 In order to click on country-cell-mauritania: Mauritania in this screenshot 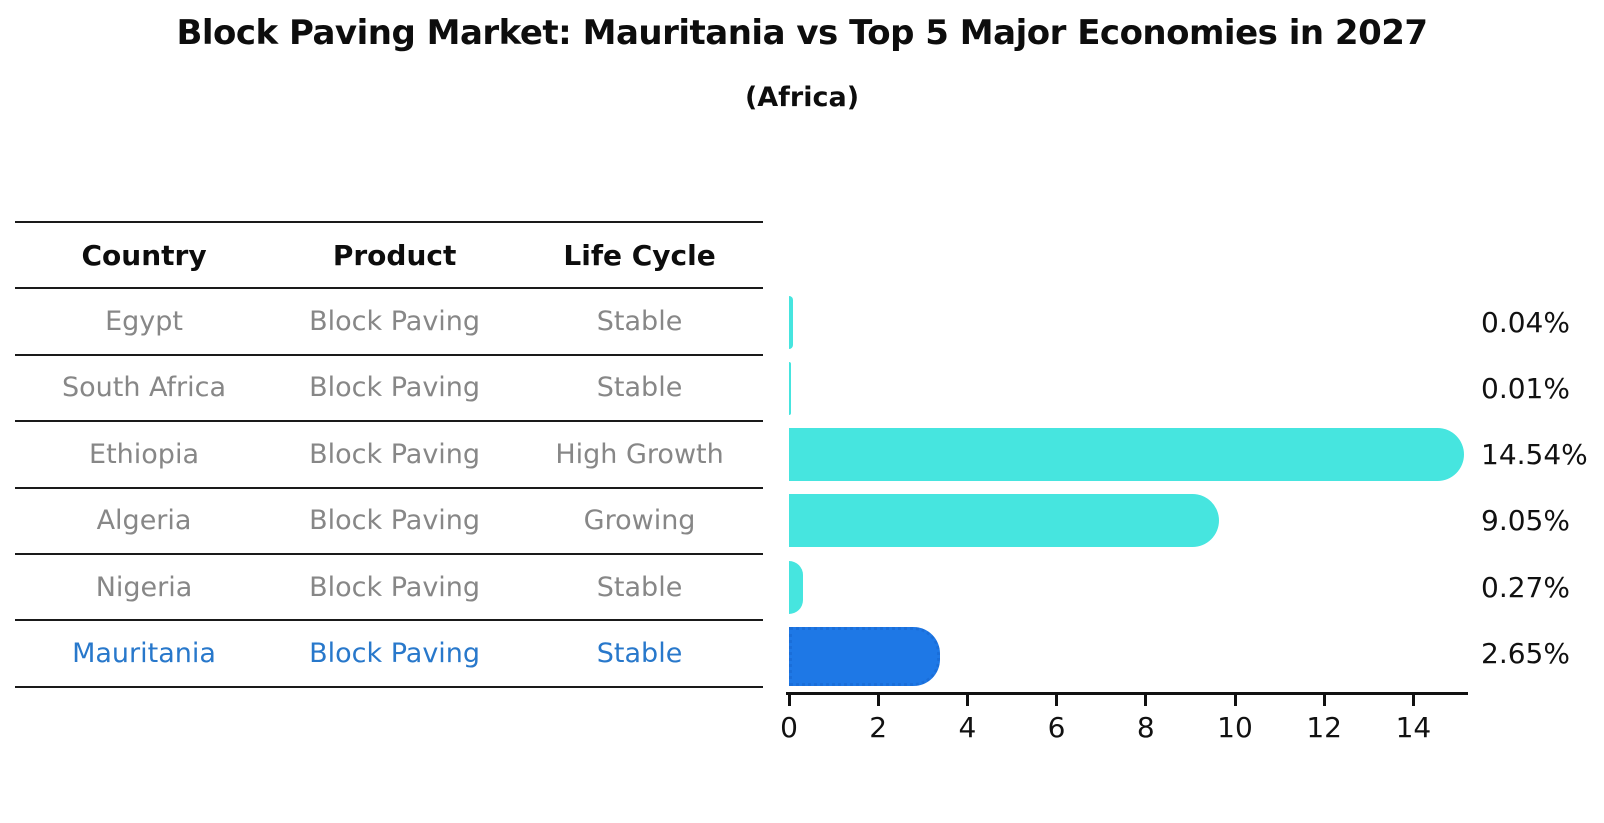, I will do `click(144, 654)`.